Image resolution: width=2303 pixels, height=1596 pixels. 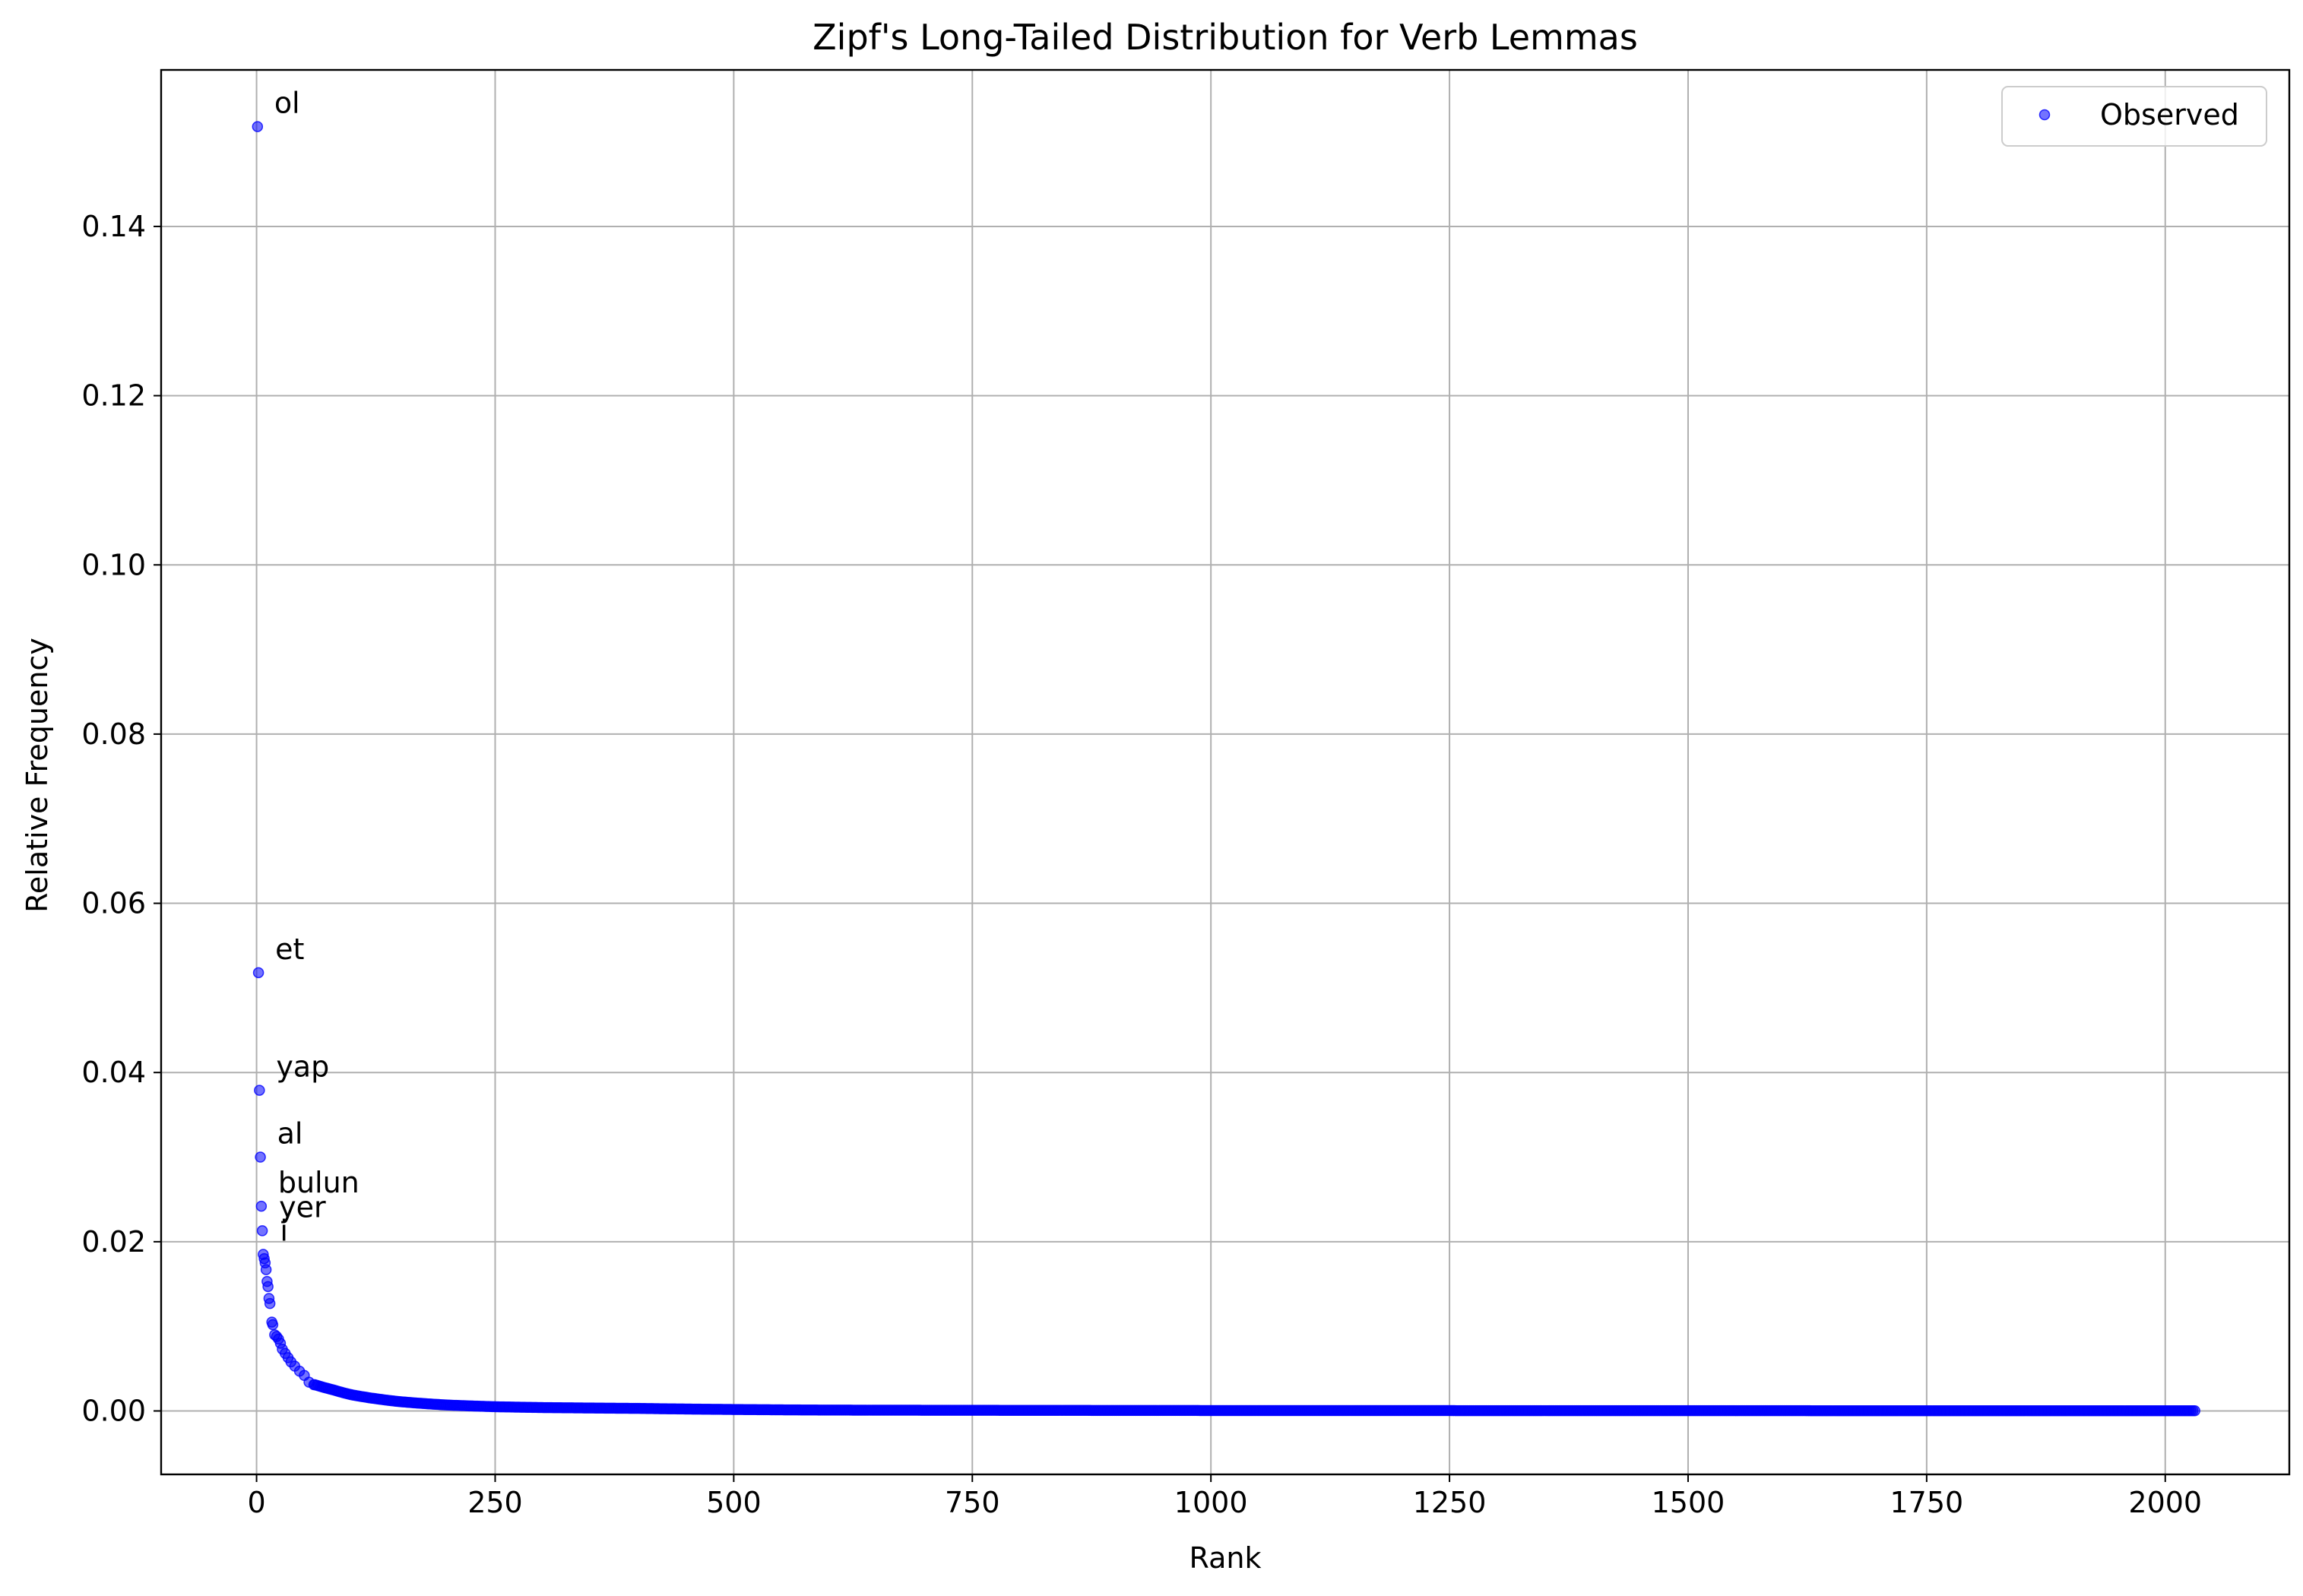 I want to click on annotation-label: al, so click(x=290, y=1134).